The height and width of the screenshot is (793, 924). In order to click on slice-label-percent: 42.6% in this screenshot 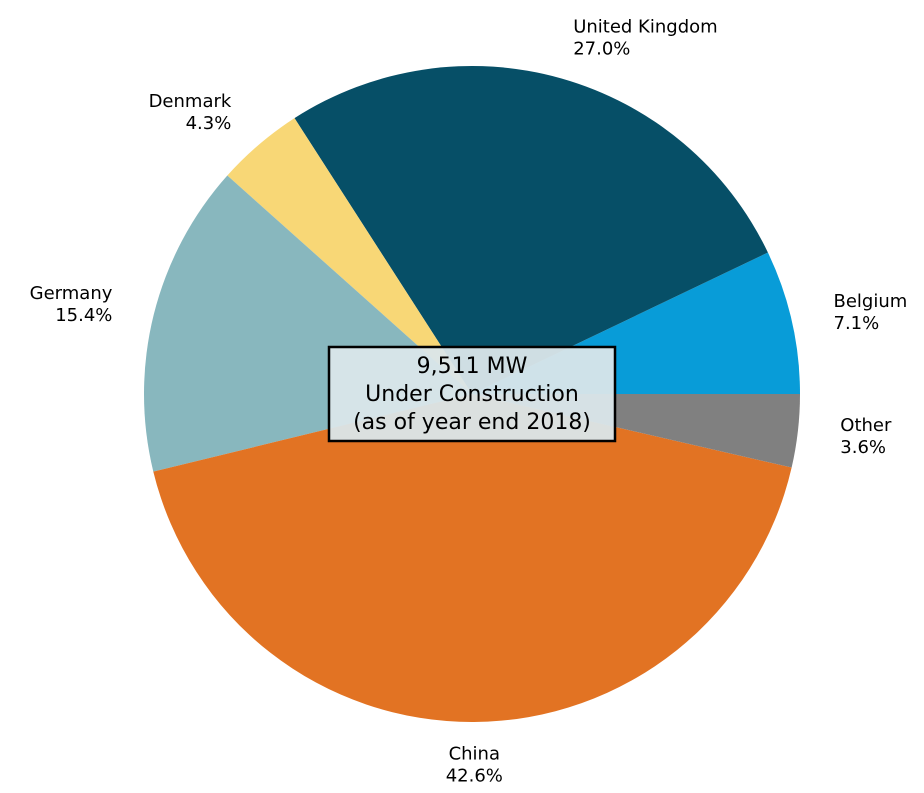, I will do `click(474, 776)`.